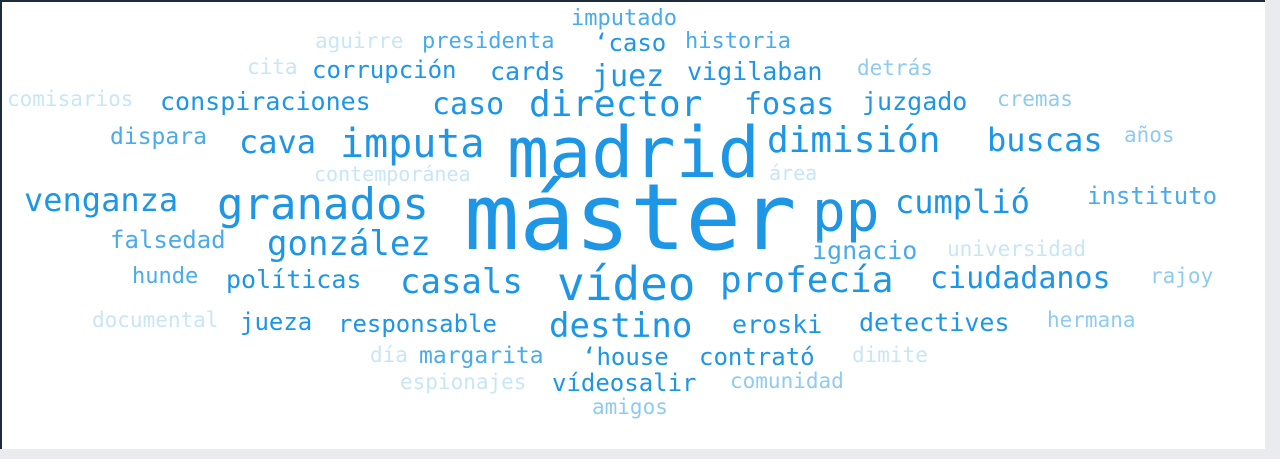 This screenshot has width=1280, height=459. Describe the element at coordinates (624, 19) in the screenshot. I see `word-imputado: imputado` at that location.